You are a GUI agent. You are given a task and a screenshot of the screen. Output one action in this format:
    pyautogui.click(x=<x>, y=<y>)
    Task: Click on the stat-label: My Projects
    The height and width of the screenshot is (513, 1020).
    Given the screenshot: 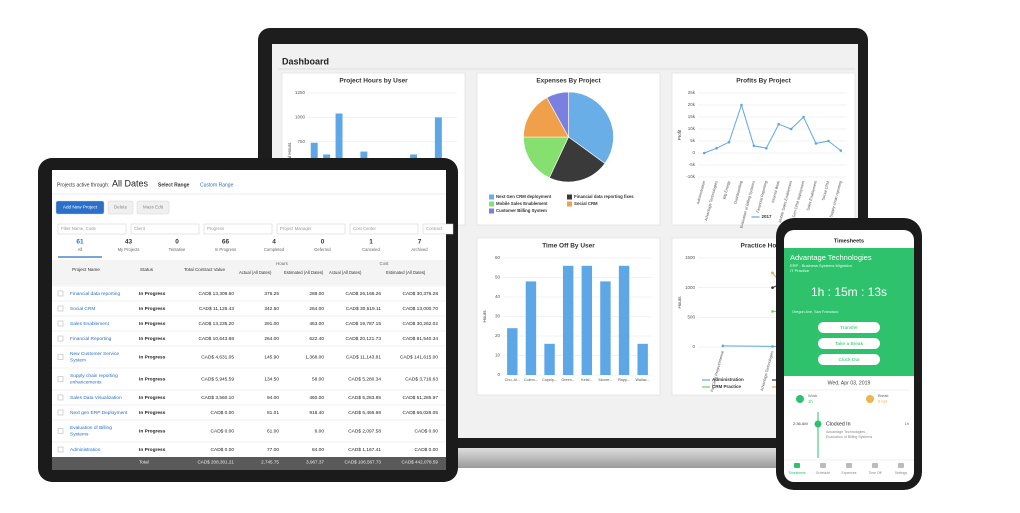 What is the action you would take?
    pyautogui.click(x=129, y=249)
    